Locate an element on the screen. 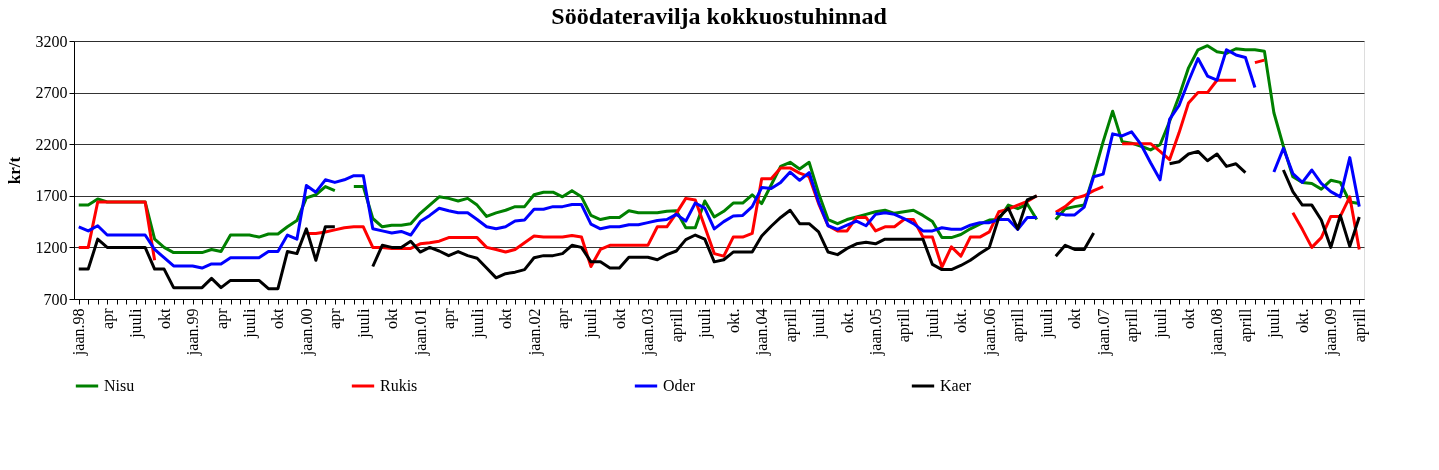  x-tick-label: jaan.00 is located at coordinates (306, 332).